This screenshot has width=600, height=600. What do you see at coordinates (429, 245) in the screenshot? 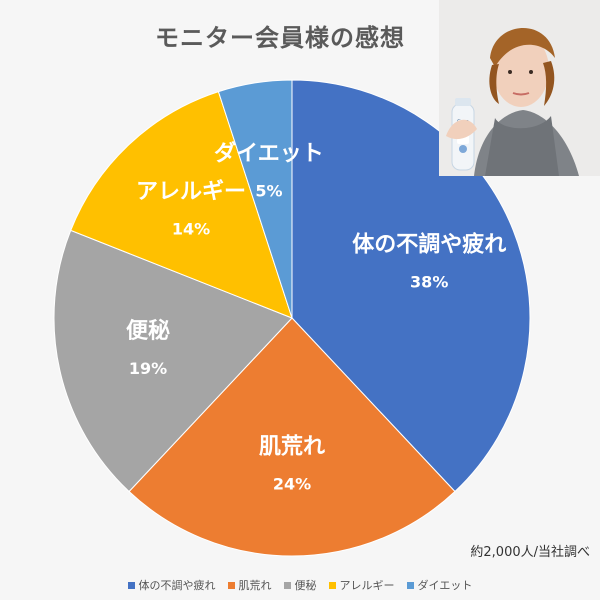
I see `pie-category-label: 体の不調や疲れ` at bounding box center [429, 245].